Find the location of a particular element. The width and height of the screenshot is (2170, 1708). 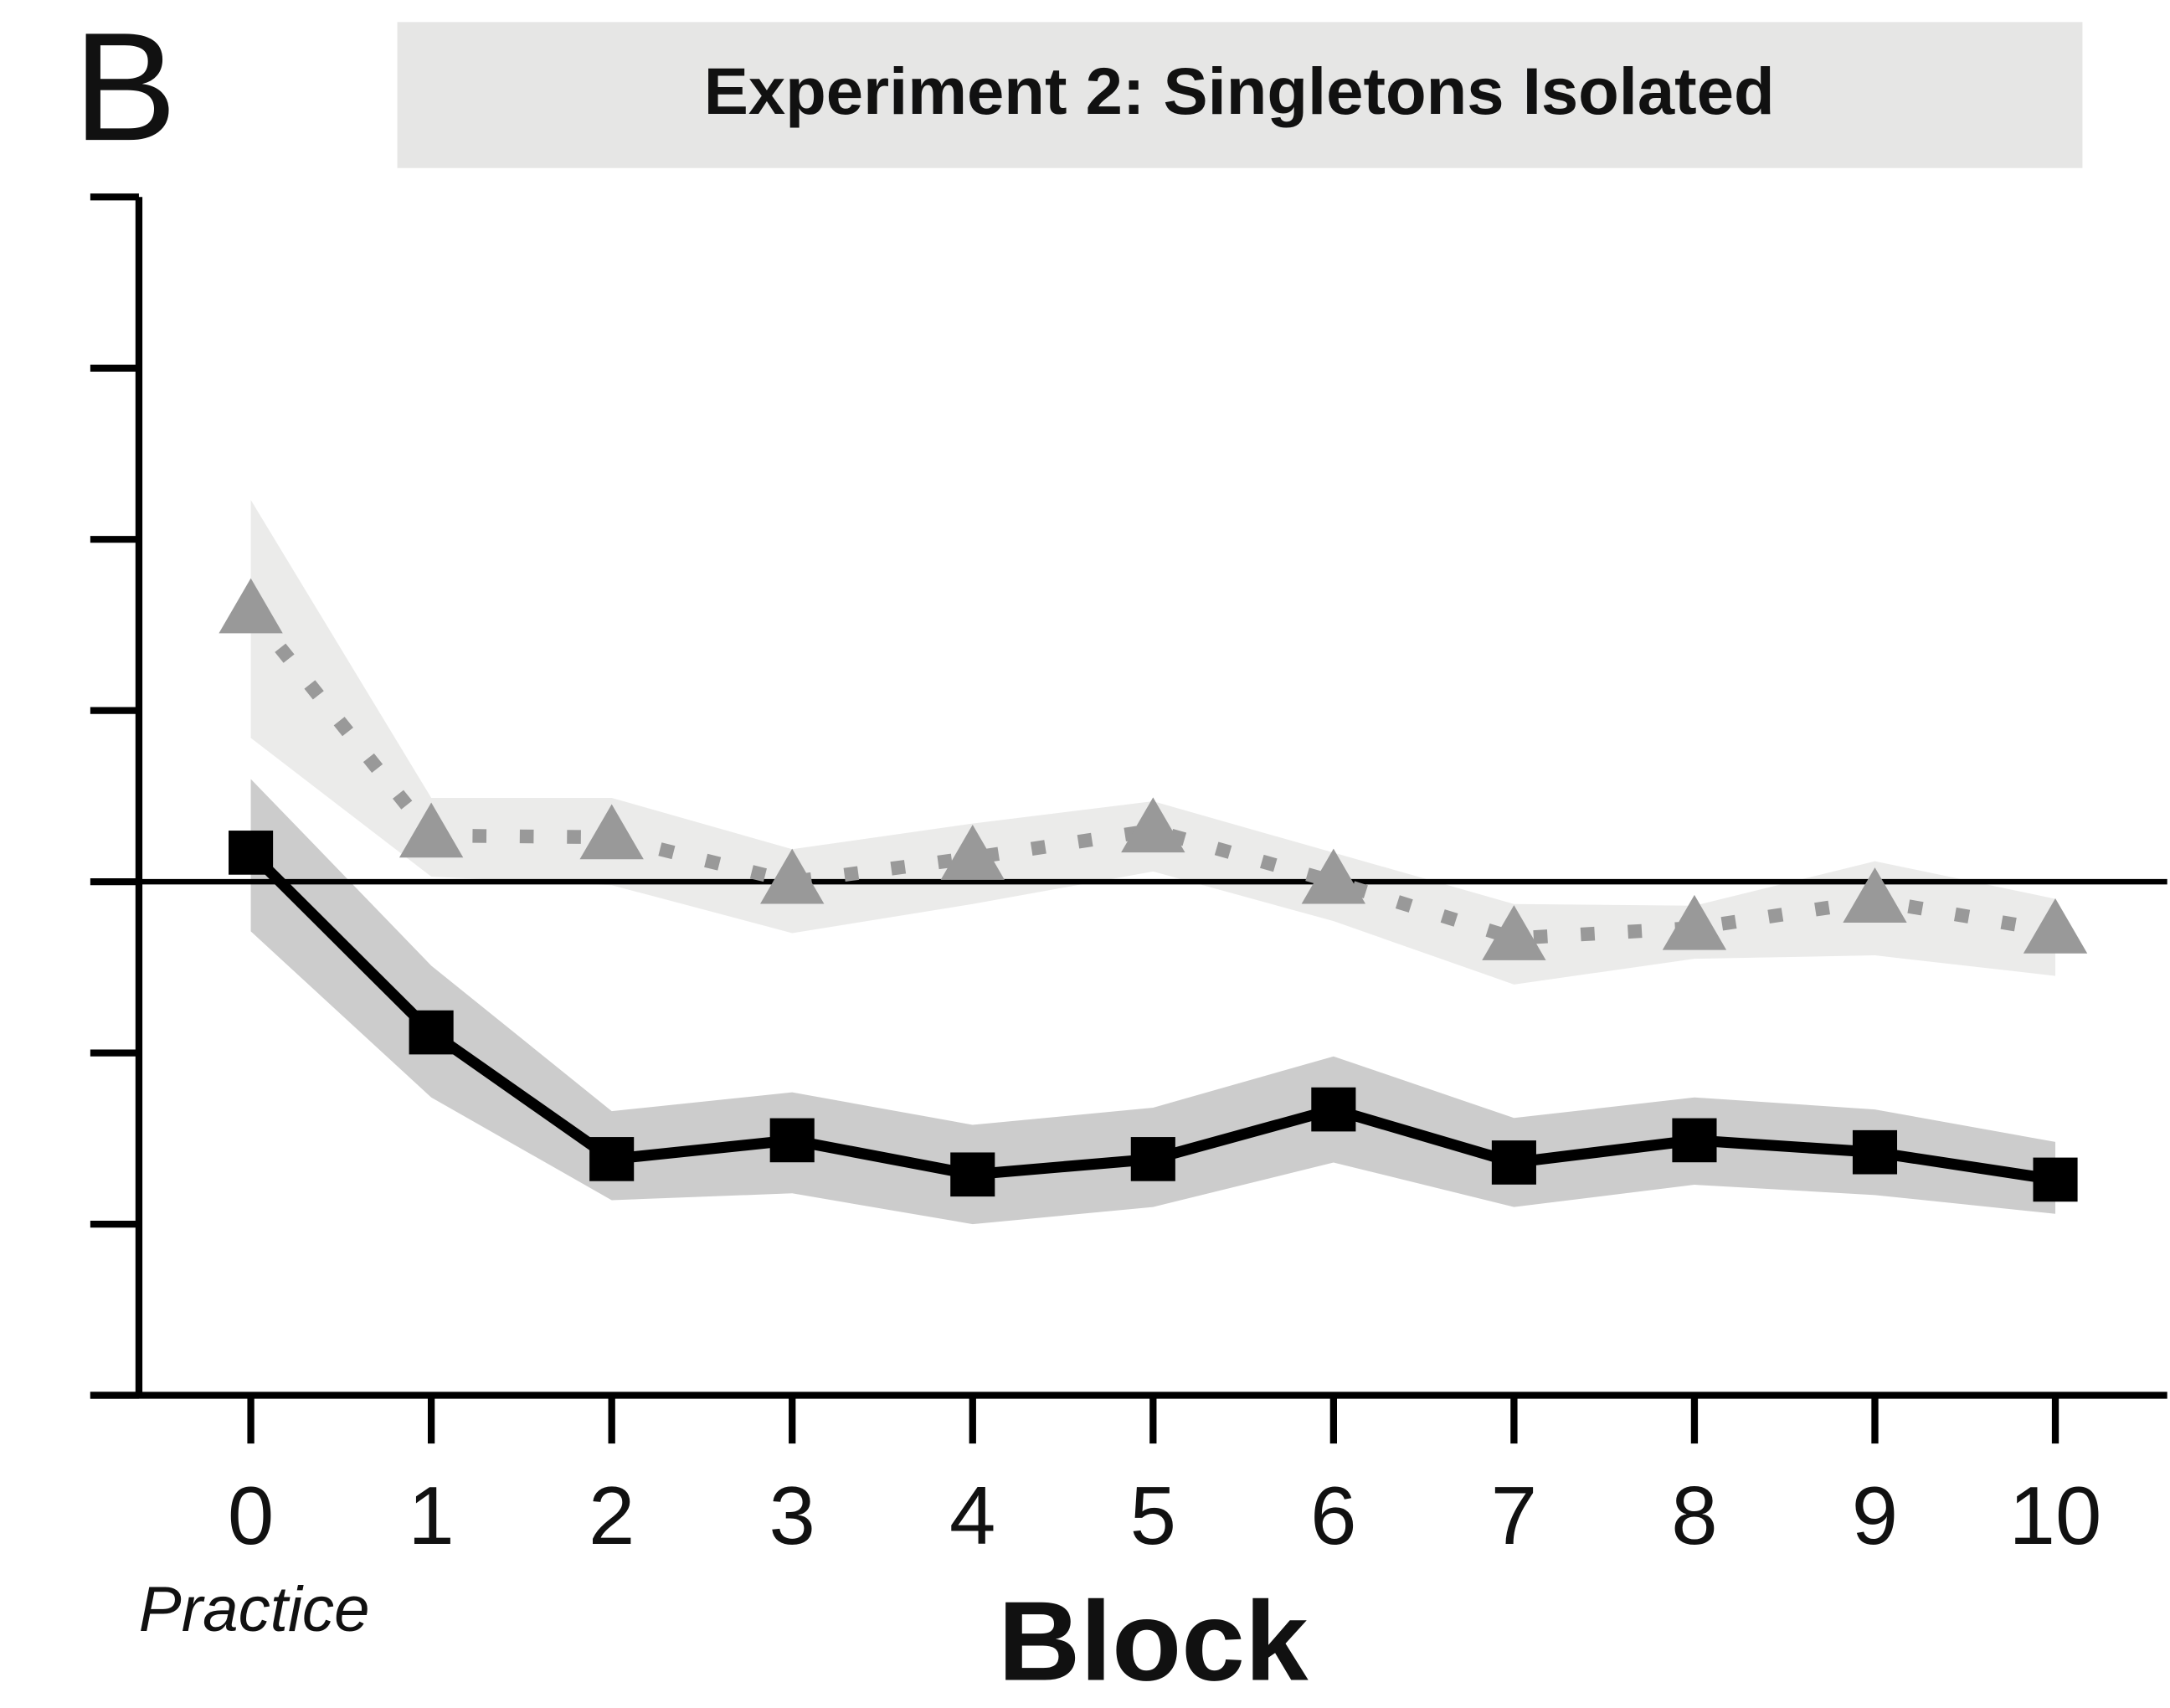

annotation: Practice is located at coordinates (255, 1609).